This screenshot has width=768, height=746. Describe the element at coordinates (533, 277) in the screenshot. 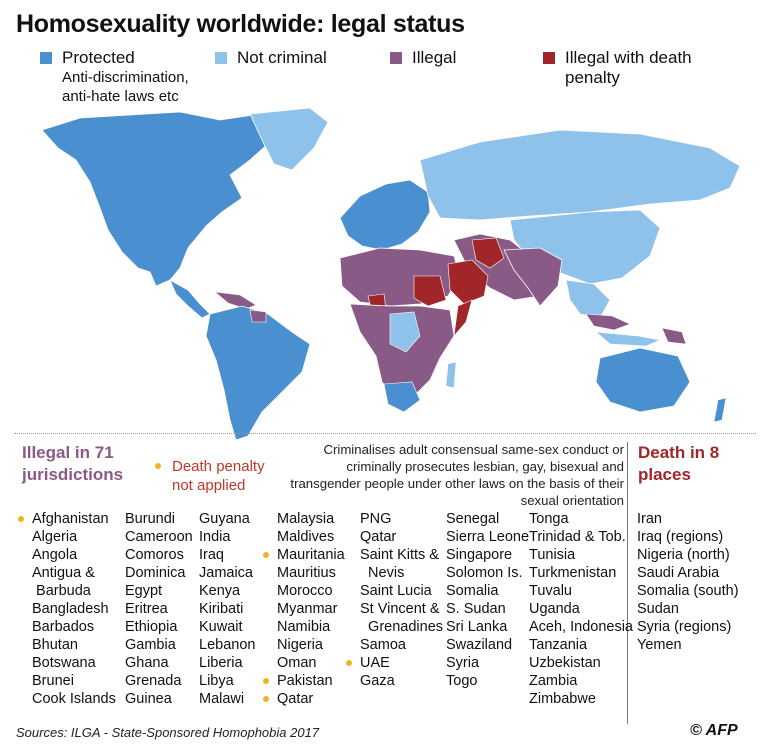

I see `south-asia-region` at that location.